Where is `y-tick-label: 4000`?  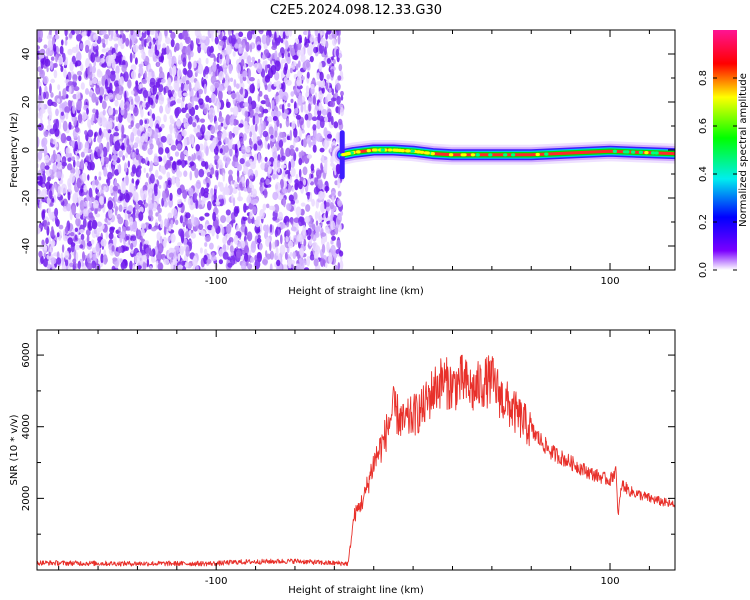
y-tick-label: 4000 is located at coordinates (26, 426).